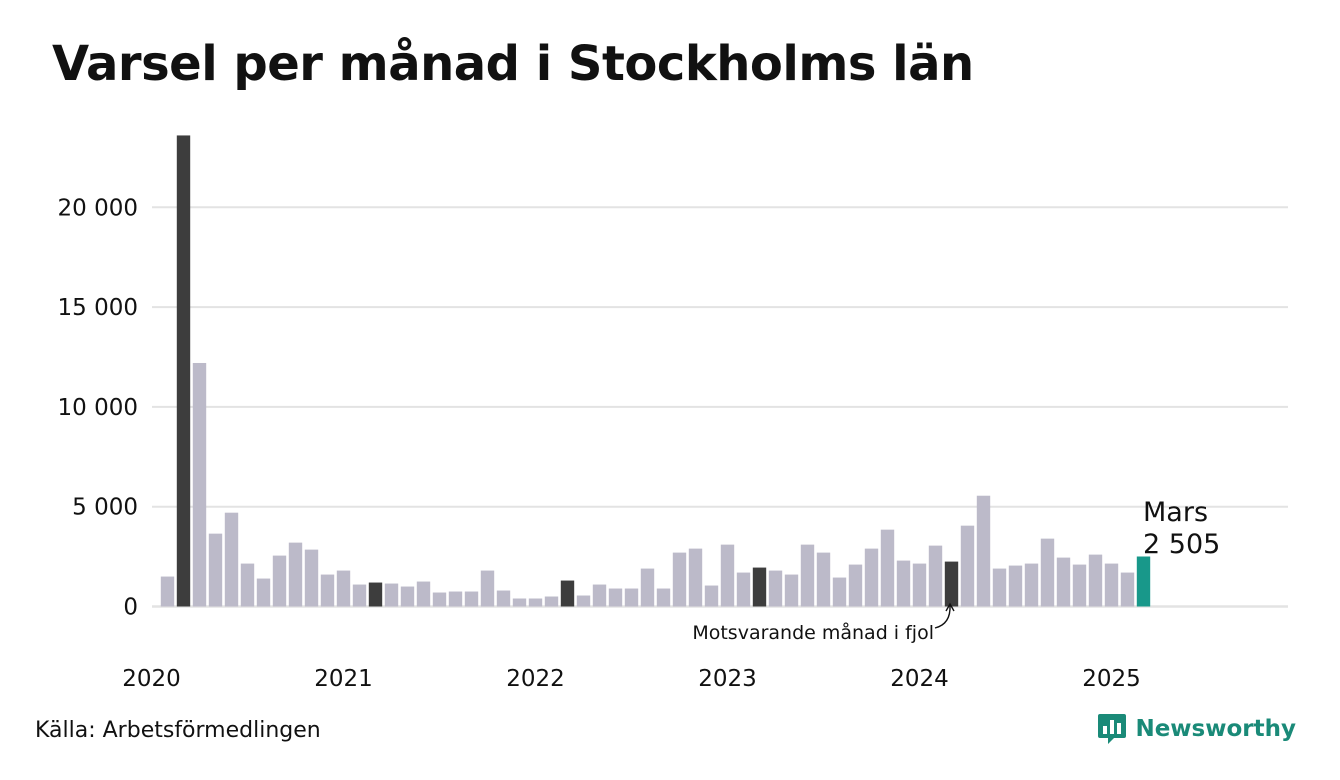 The width and height of the screenshot is (1340, 780). What do you see at coordinates (1112, 729) in the screenshot?
I see `newsworthy-logo-icon` at bounding box center [1112, 729].